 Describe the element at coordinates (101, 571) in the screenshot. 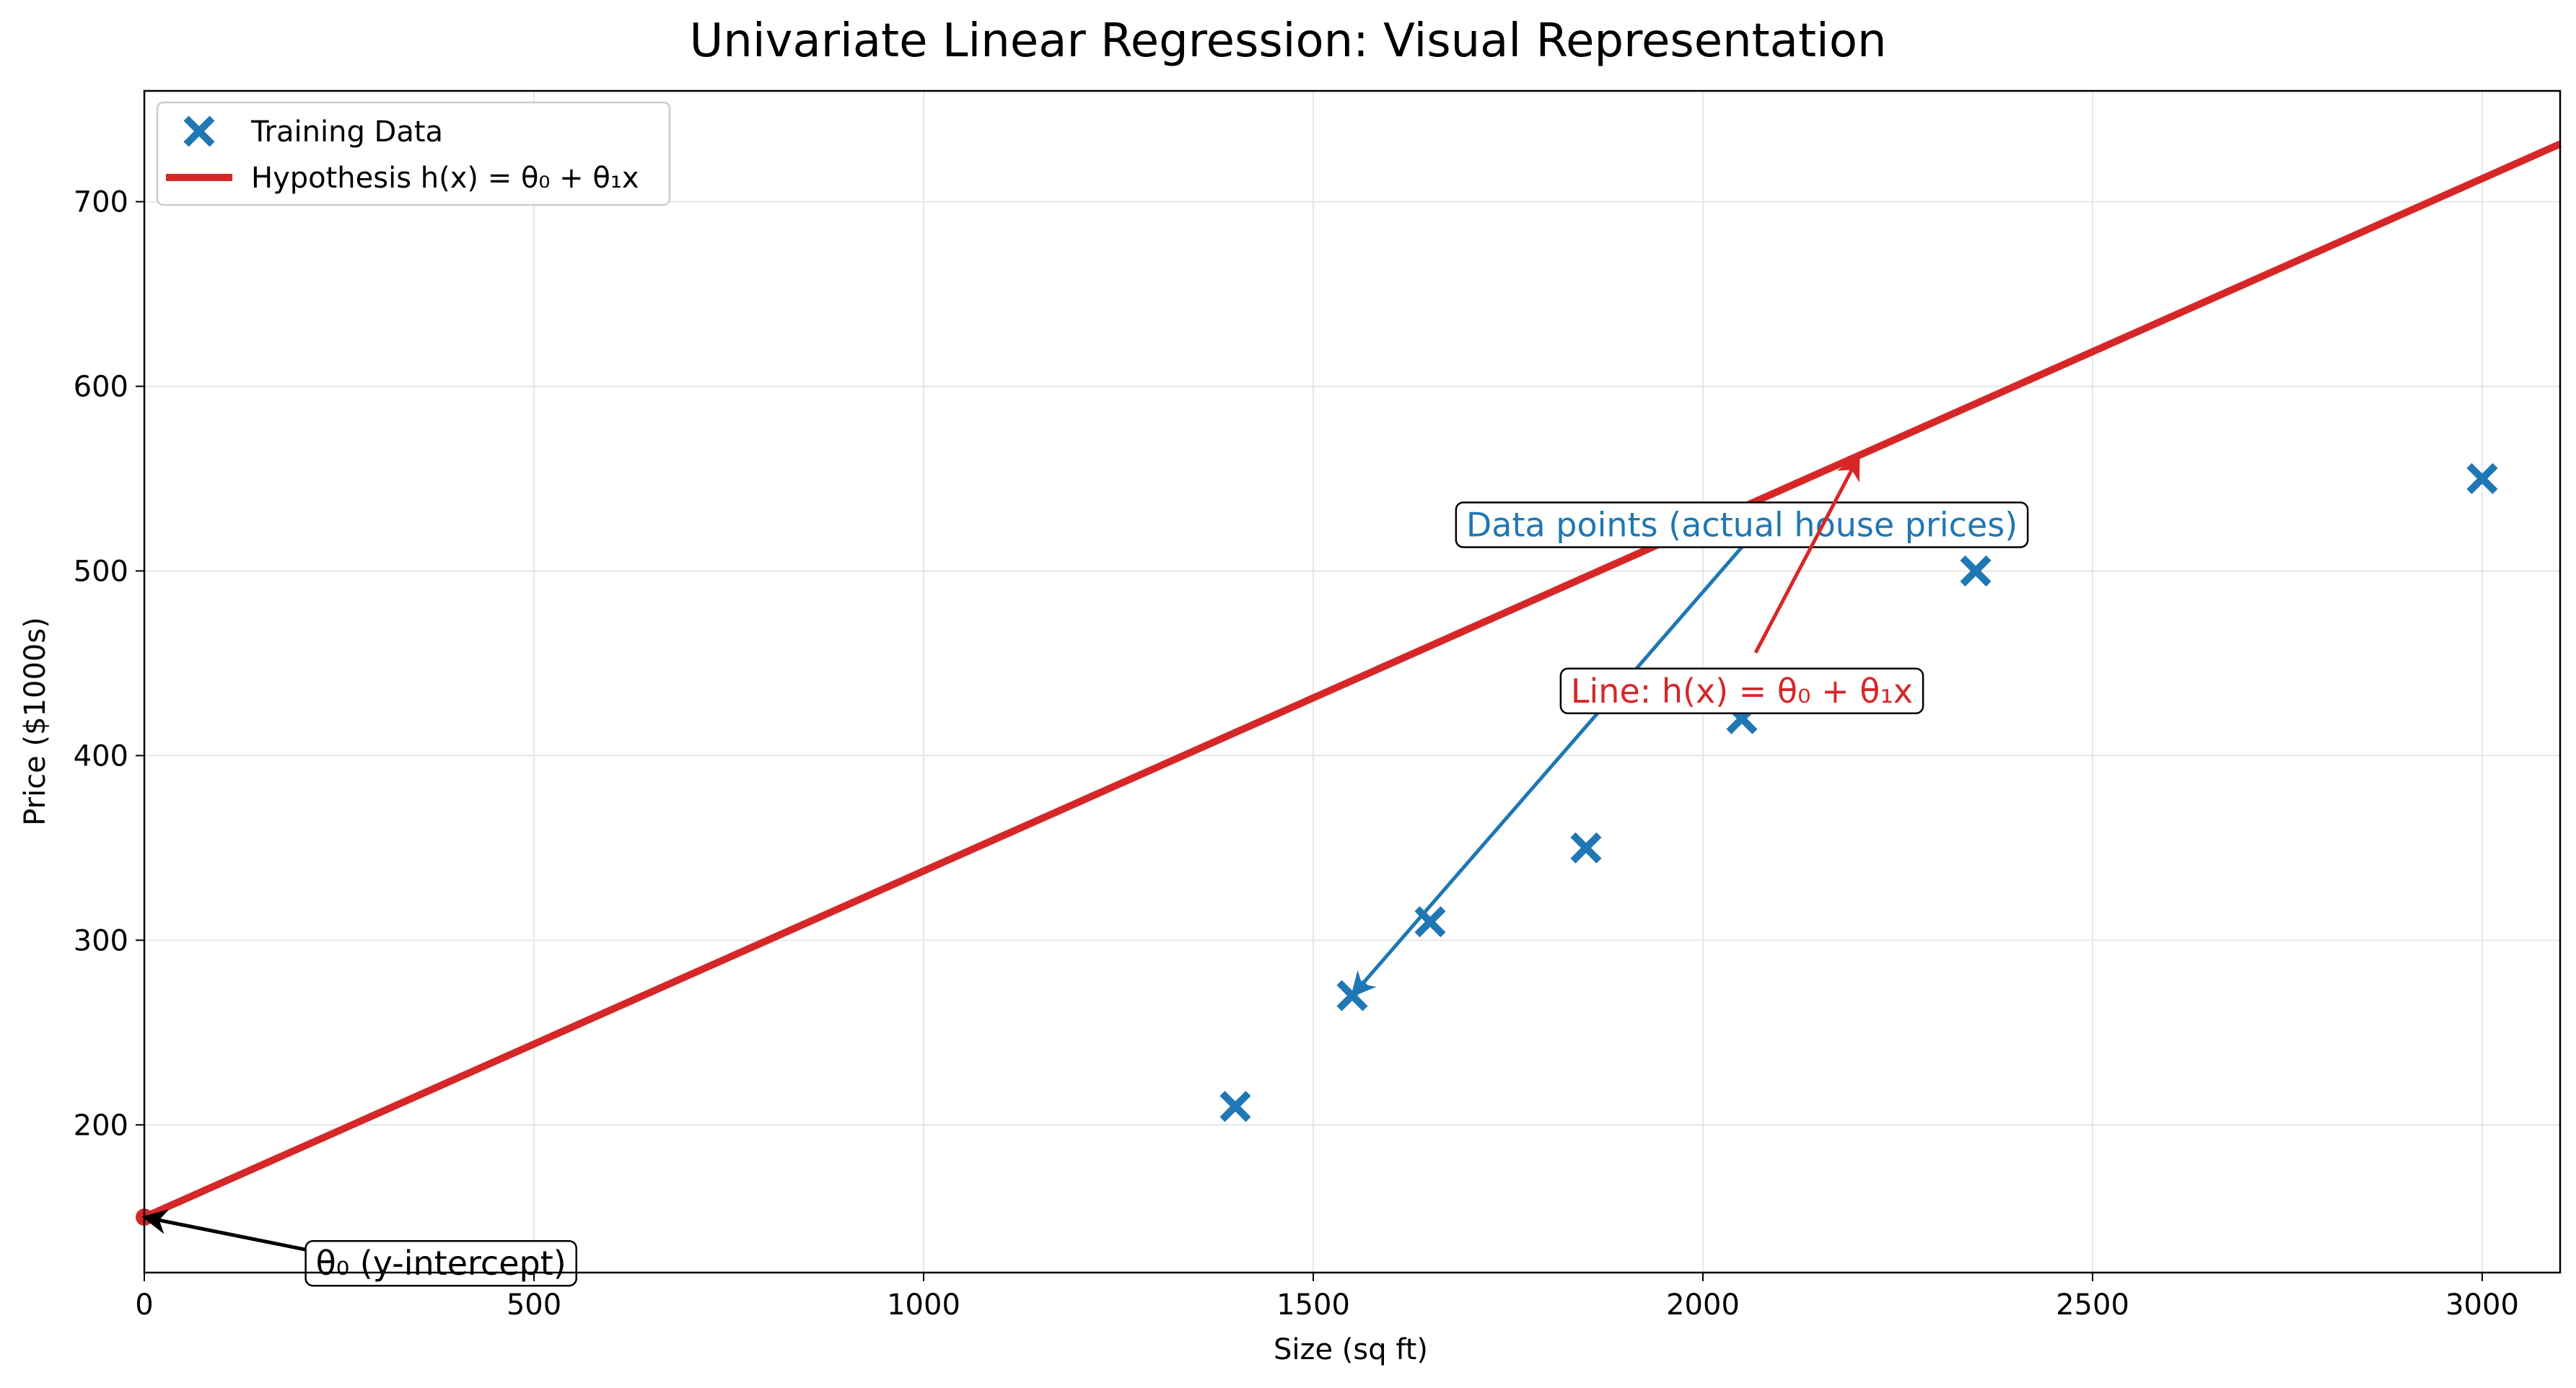

I see `y-tick-label: 500` at that location.